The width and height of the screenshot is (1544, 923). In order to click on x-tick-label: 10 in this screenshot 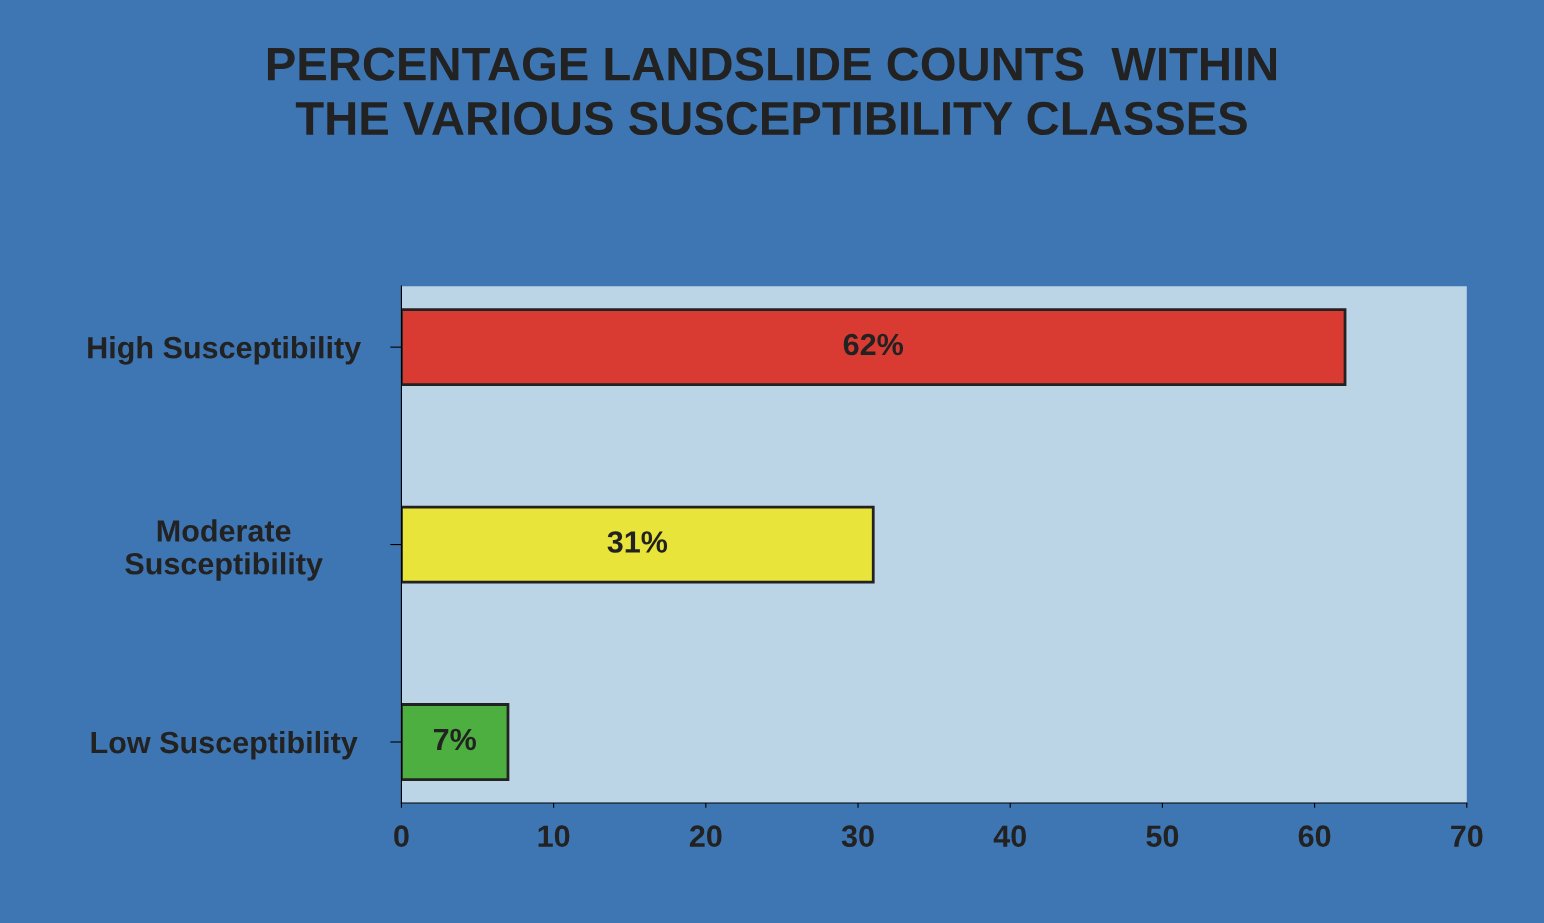, I will do `click(554, 836)`.